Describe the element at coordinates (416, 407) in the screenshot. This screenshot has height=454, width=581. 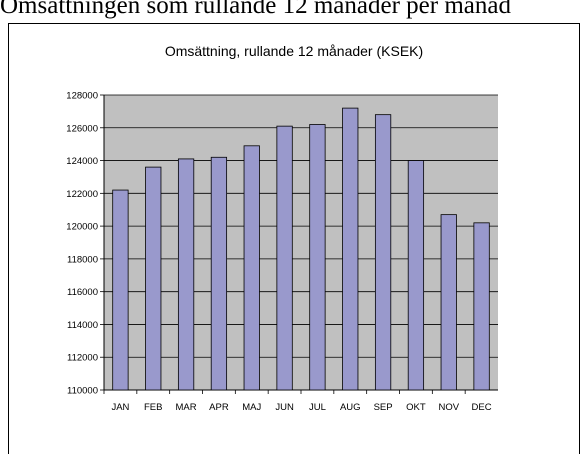
I see `x-tick-label: OKT` at that location.